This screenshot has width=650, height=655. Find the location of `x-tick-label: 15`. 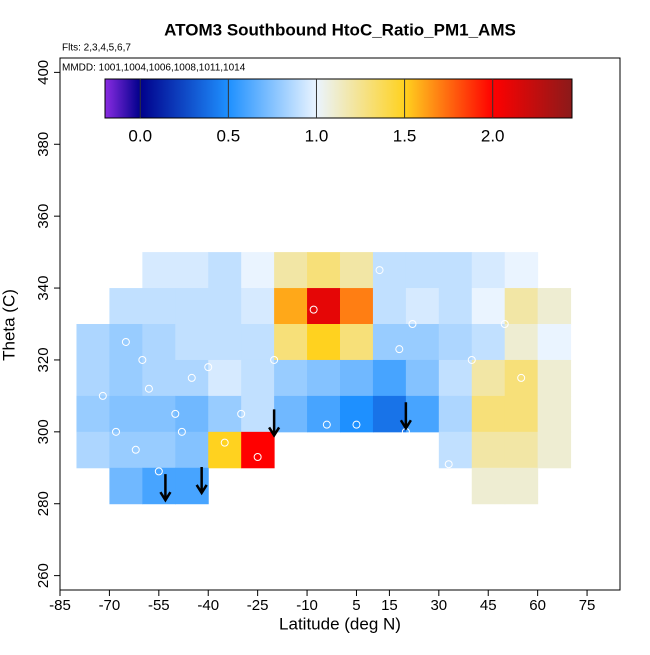

x-tick-label: 15 is located at coordinates (389, 605).